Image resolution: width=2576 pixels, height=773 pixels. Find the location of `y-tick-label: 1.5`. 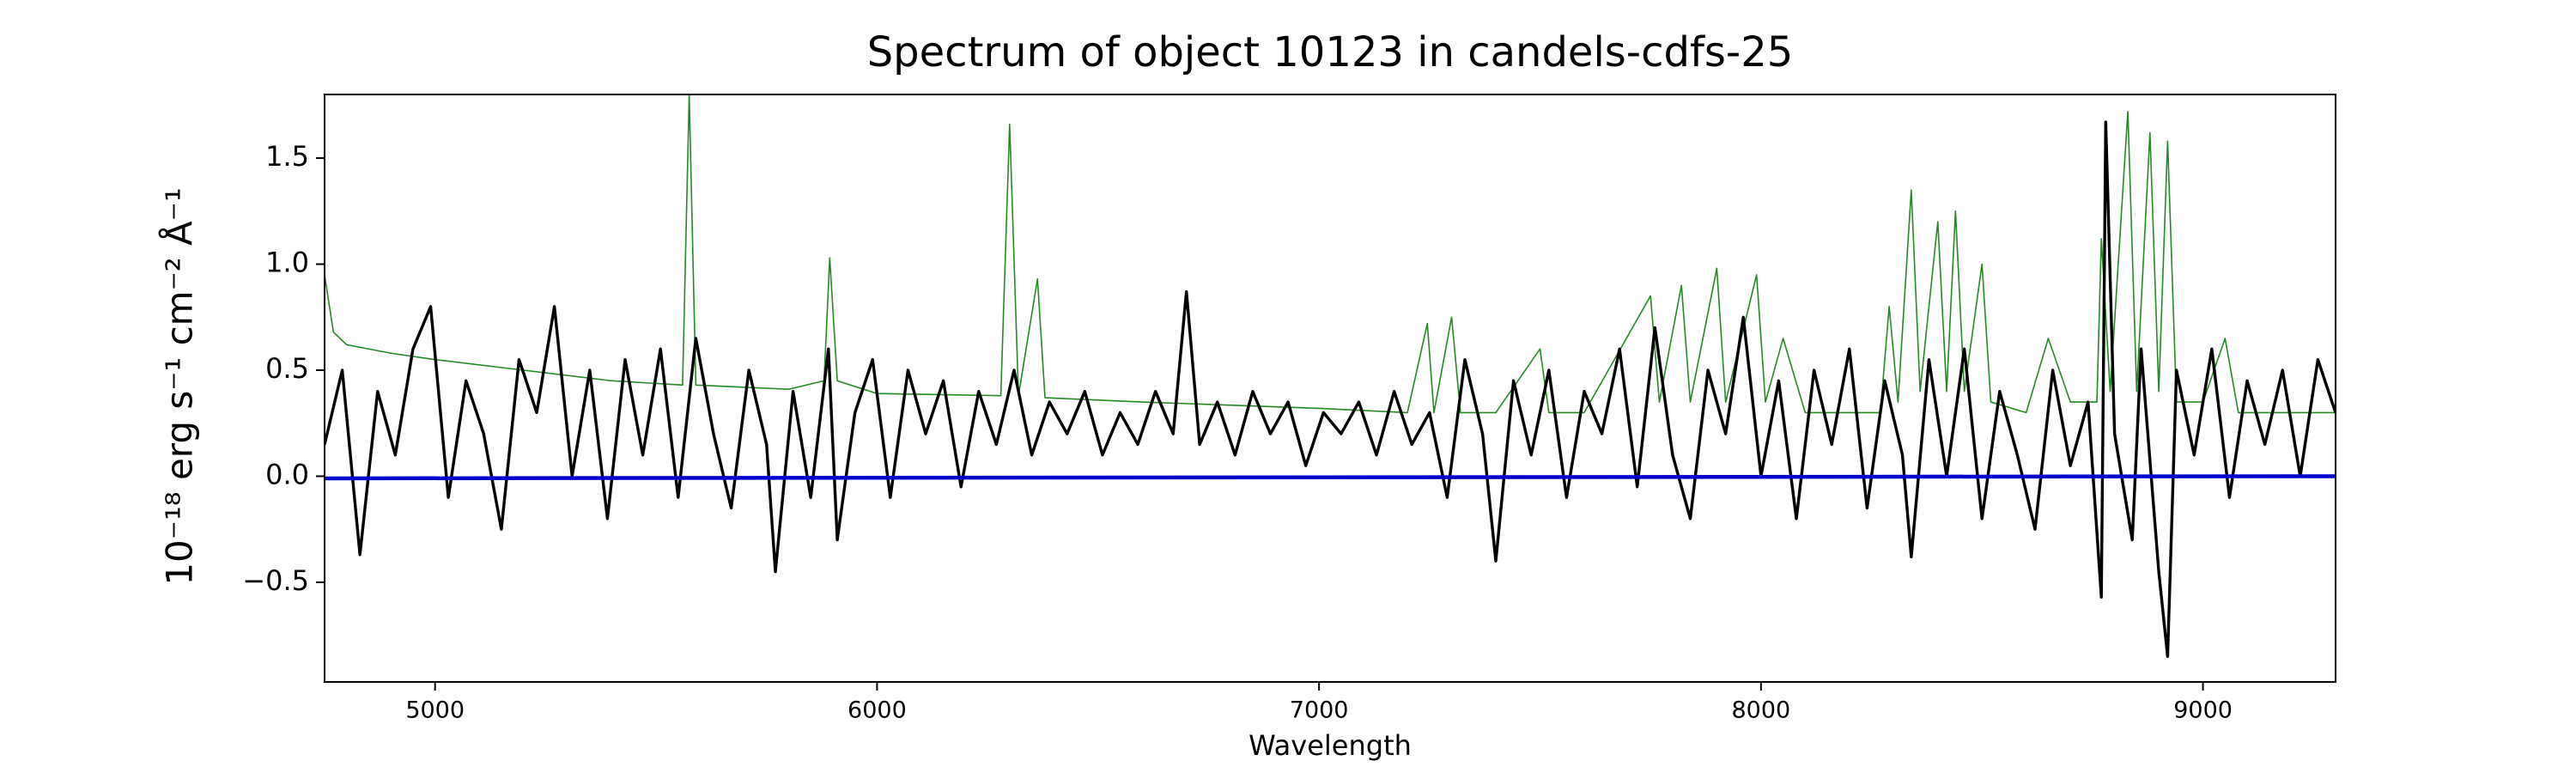

y-tick-label: 1.5 is located at coordinates (287, 156).